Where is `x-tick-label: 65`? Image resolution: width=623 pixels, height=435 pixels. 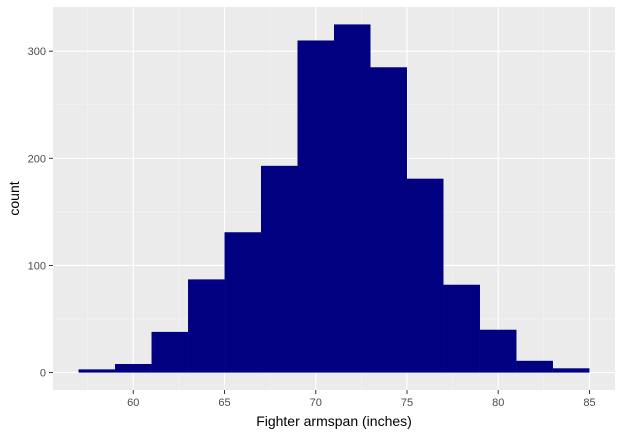 x-tick-label: 65 is located at coordinates (224, 403).